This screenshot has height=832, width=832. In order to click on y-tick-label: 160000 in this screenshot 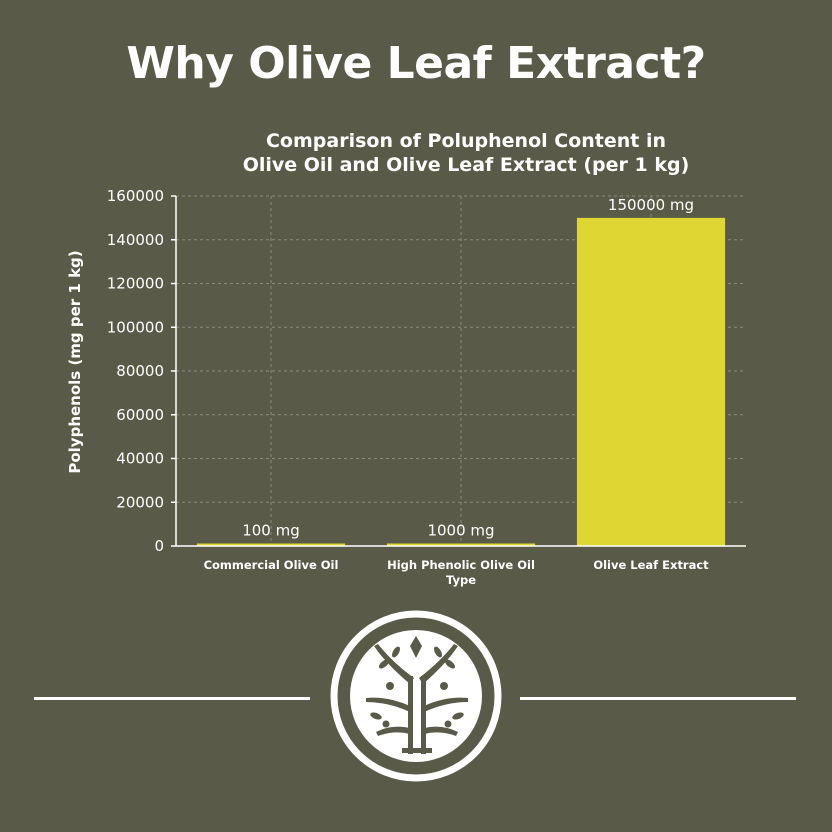, I will do `click(135, 196)`.